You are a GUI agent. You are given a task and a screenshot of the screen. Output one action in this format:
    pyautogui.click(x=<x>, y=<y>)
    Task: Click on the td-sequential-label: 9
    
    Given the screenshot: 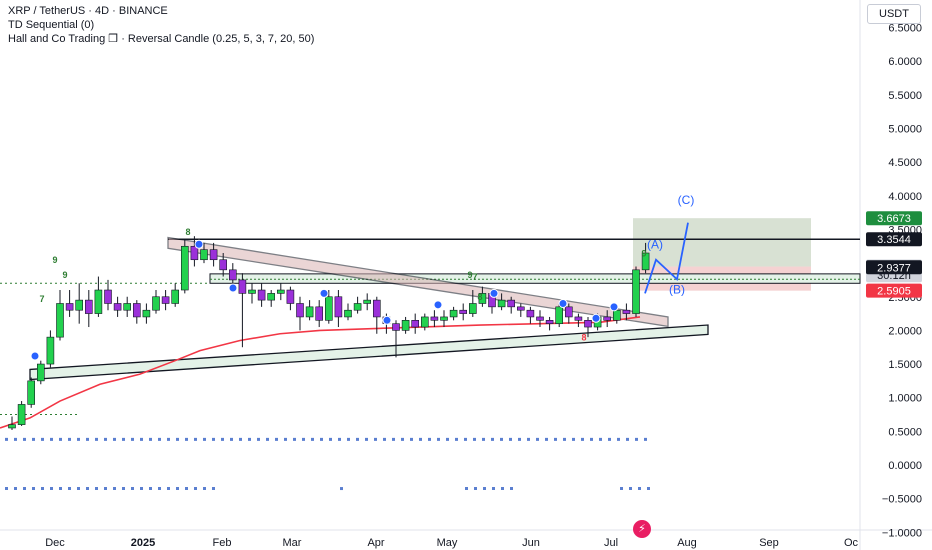 What is the action you would take?
    pyautogui.click(x=54, y=260)
    